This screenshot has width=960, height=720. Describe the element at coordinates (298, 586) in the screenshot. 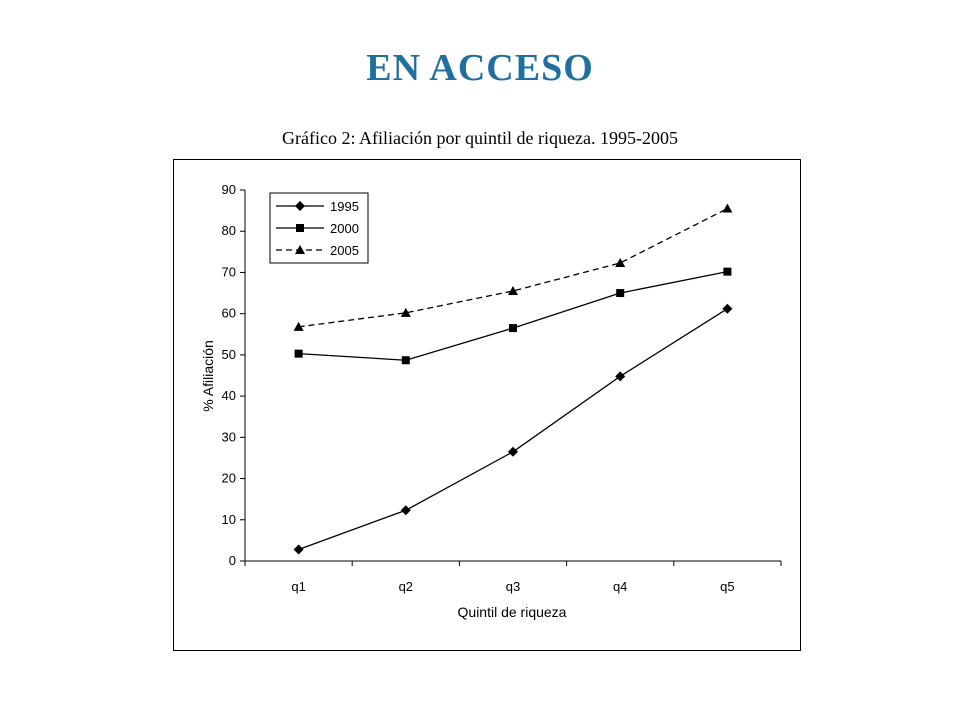

I see `x-tick-label: q1` at that location.